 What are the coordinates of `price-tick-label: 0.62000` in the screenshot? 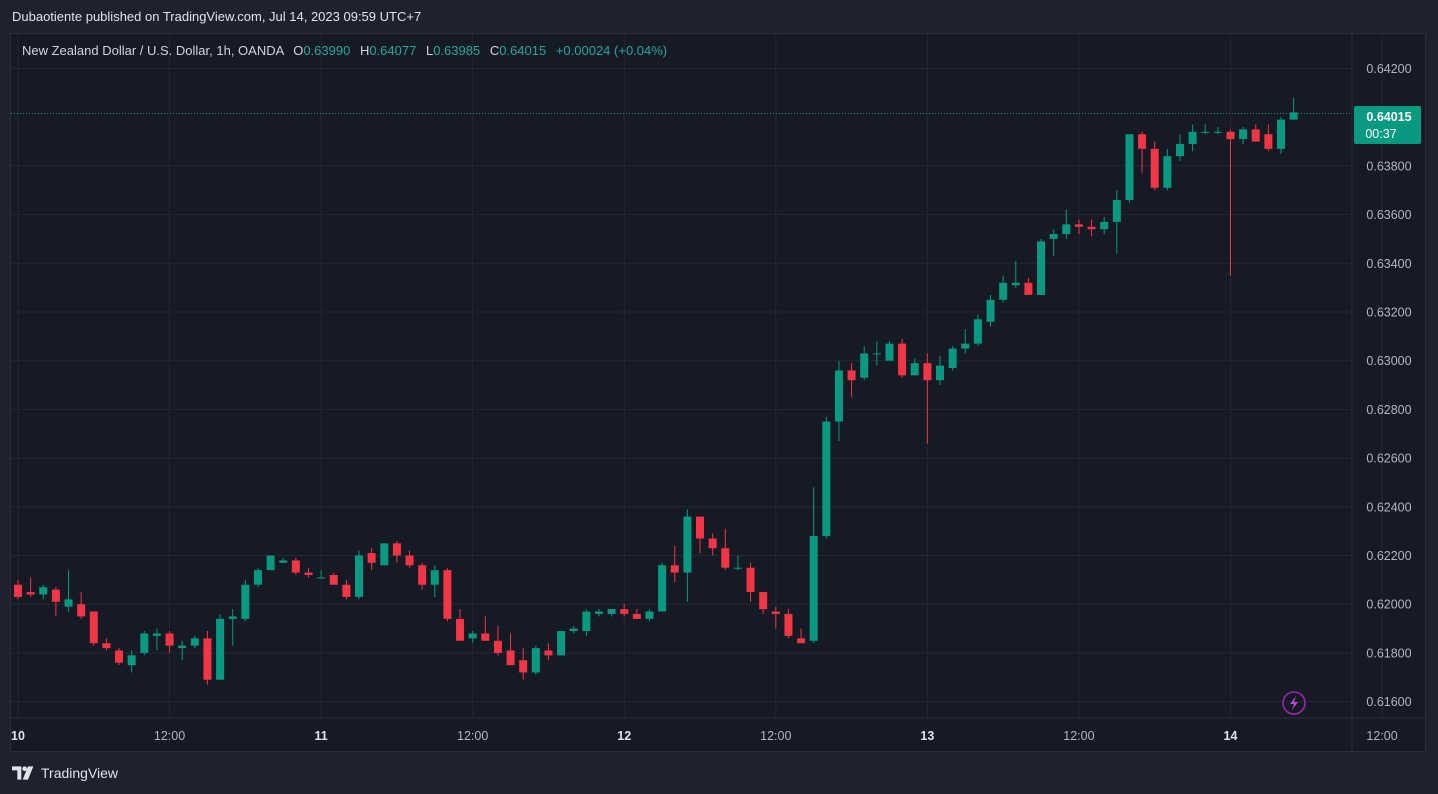 It's located at (1388, 605).